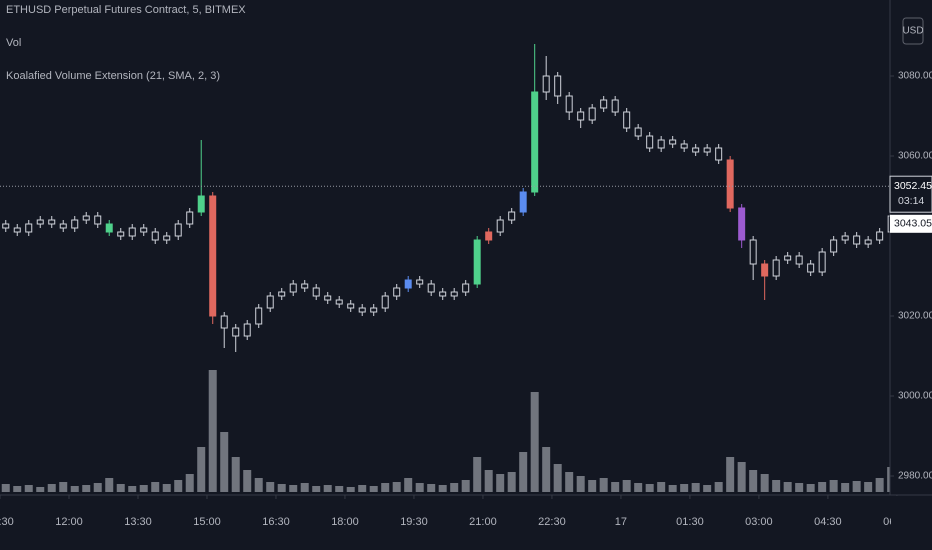  What do you see at coordinates (345, 522) in the screenshot?
I see `x-tick-label: 18:00` at bounding box center [345, 522].